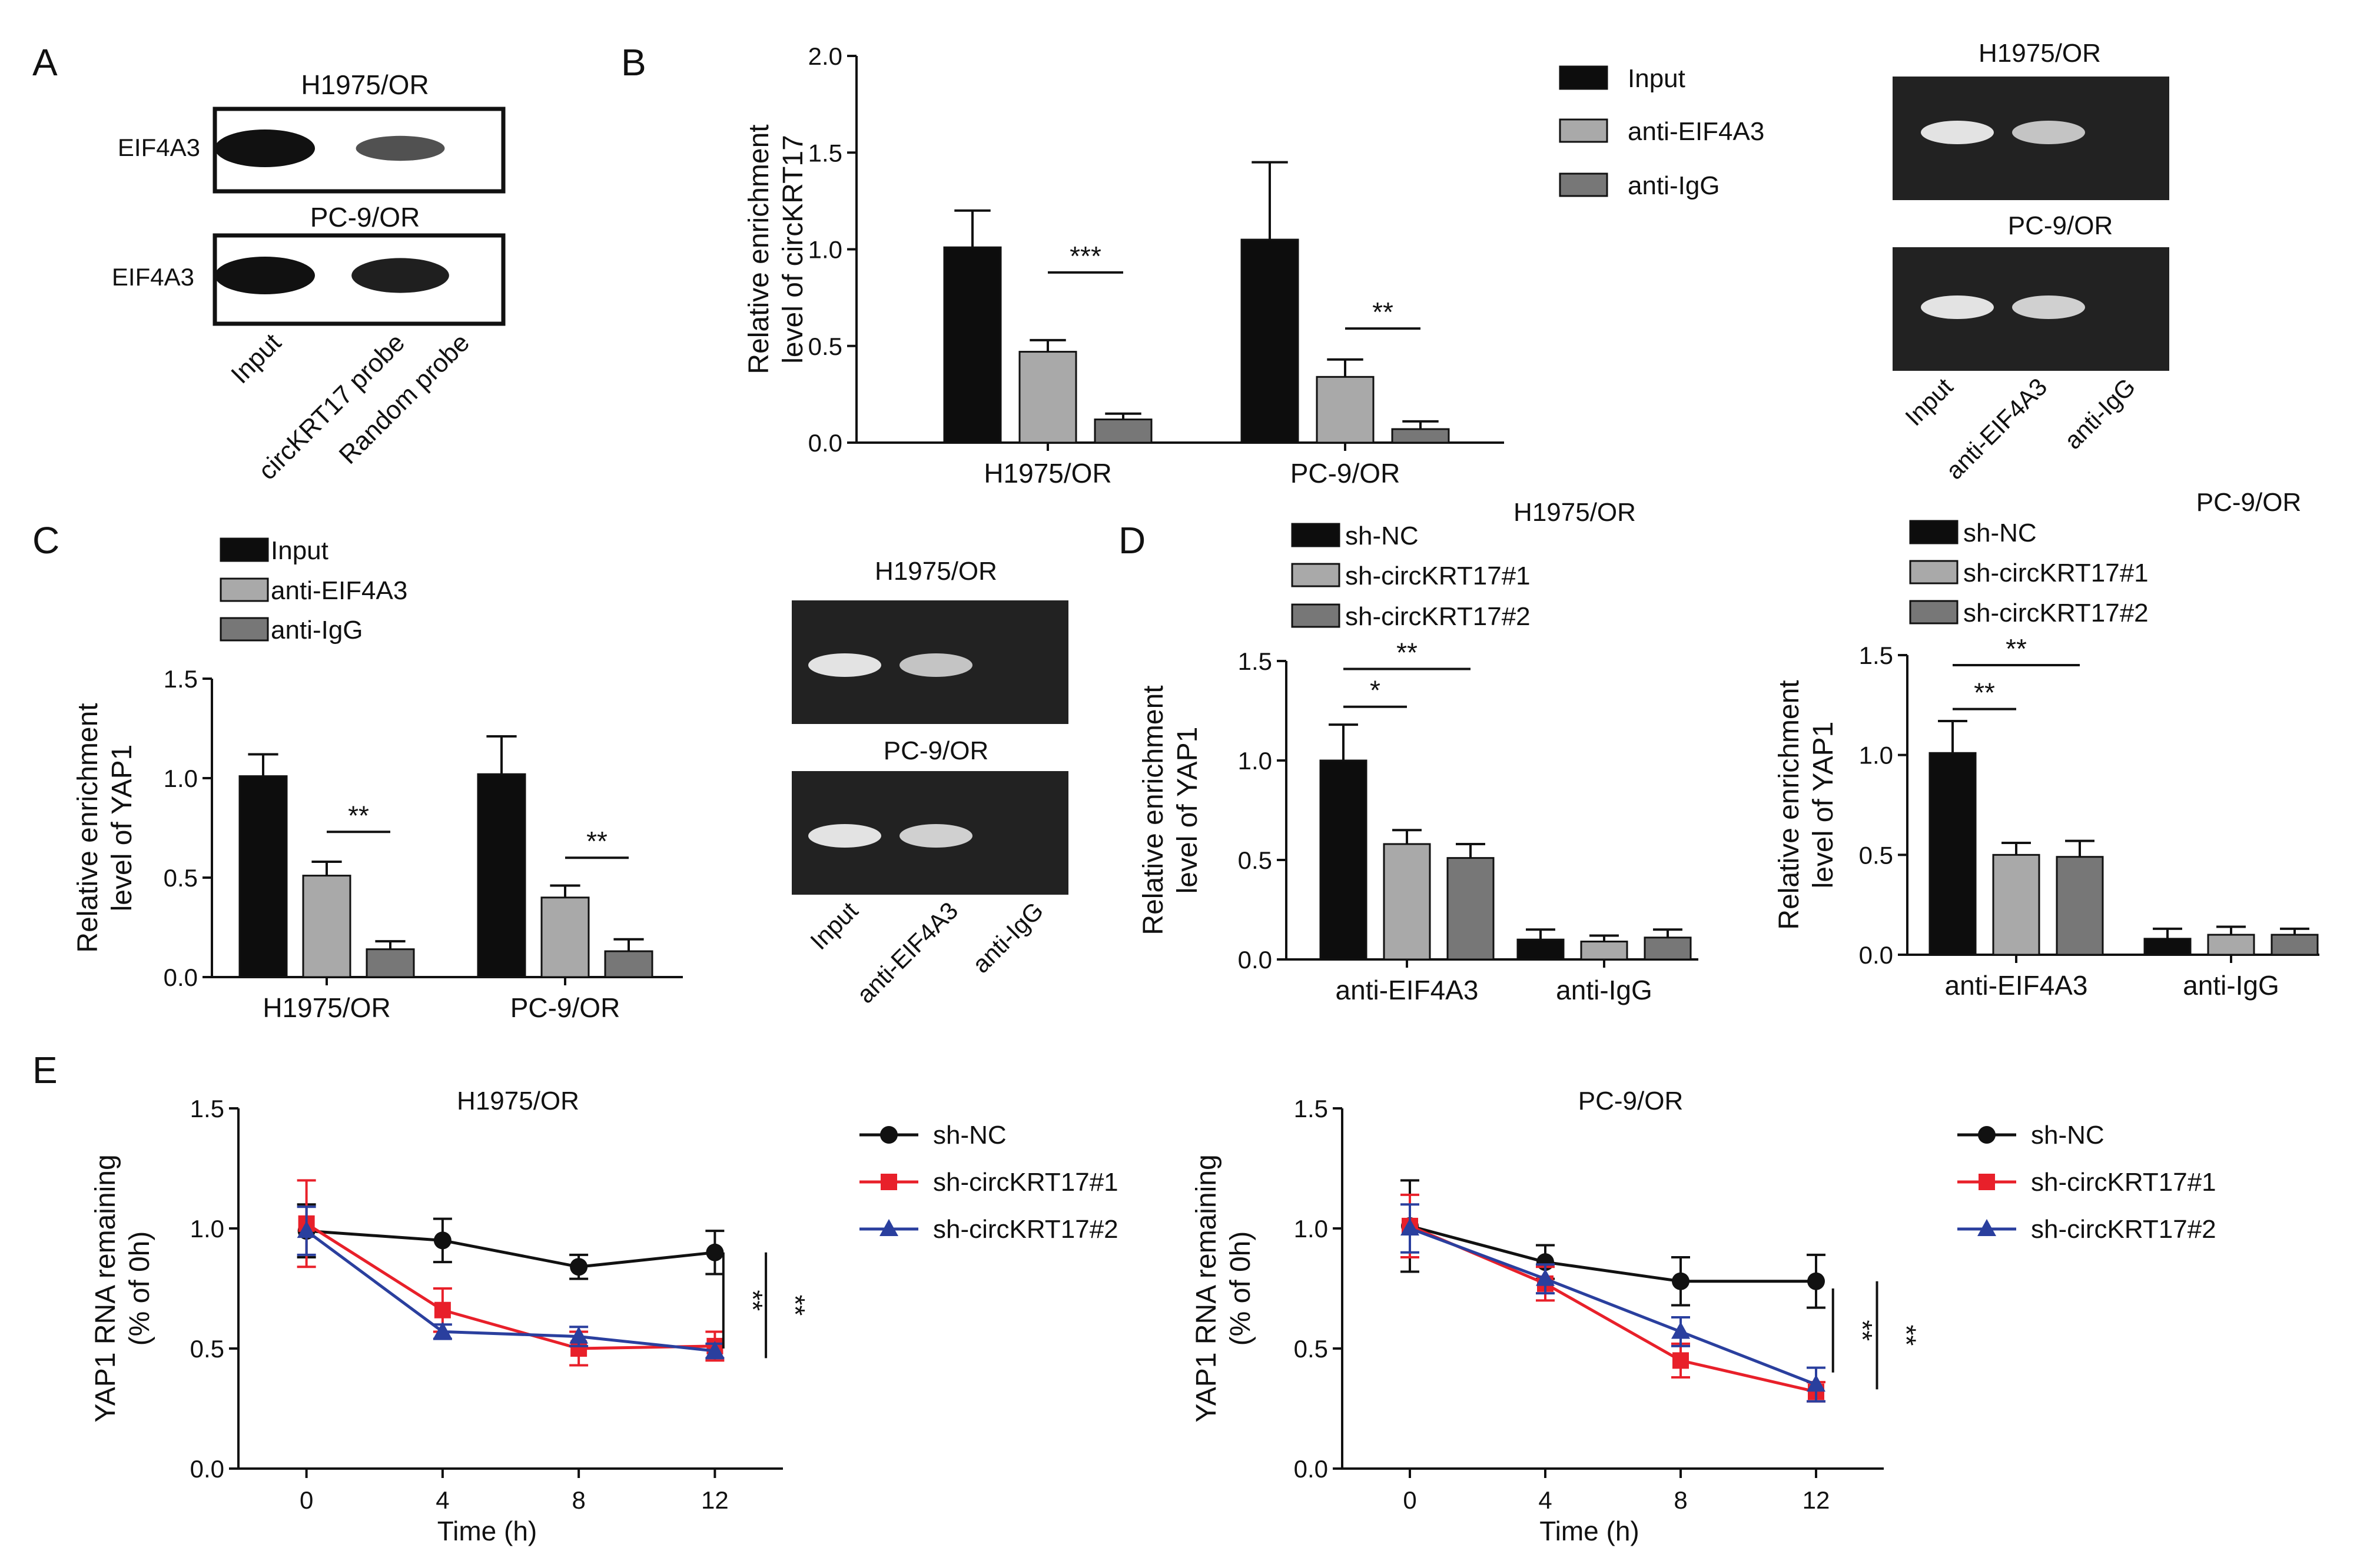  What do you see at coordinates (1604, 990) in the screenshot?
I see `x-tick-label: anti-IgG` at bounding box center [1604, 990].